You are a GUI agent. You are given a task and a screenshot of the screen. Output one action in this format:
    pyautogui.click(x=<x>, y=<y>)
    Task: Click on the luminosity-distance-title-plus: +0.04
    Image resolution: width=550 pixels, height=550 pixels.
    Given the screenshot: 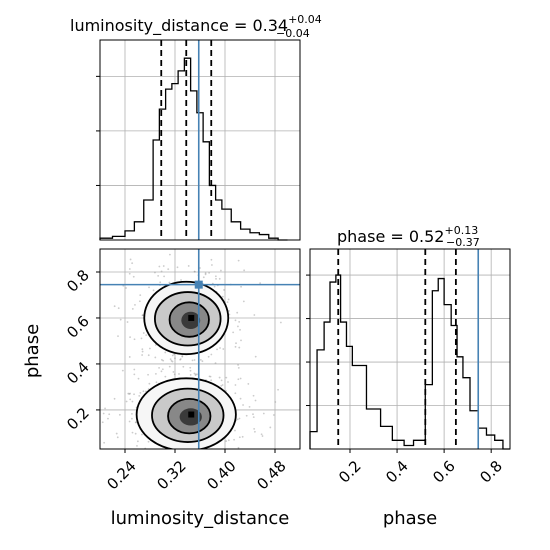 What is the action you would take?
    pyautogui.click(x=305, y=19)
    